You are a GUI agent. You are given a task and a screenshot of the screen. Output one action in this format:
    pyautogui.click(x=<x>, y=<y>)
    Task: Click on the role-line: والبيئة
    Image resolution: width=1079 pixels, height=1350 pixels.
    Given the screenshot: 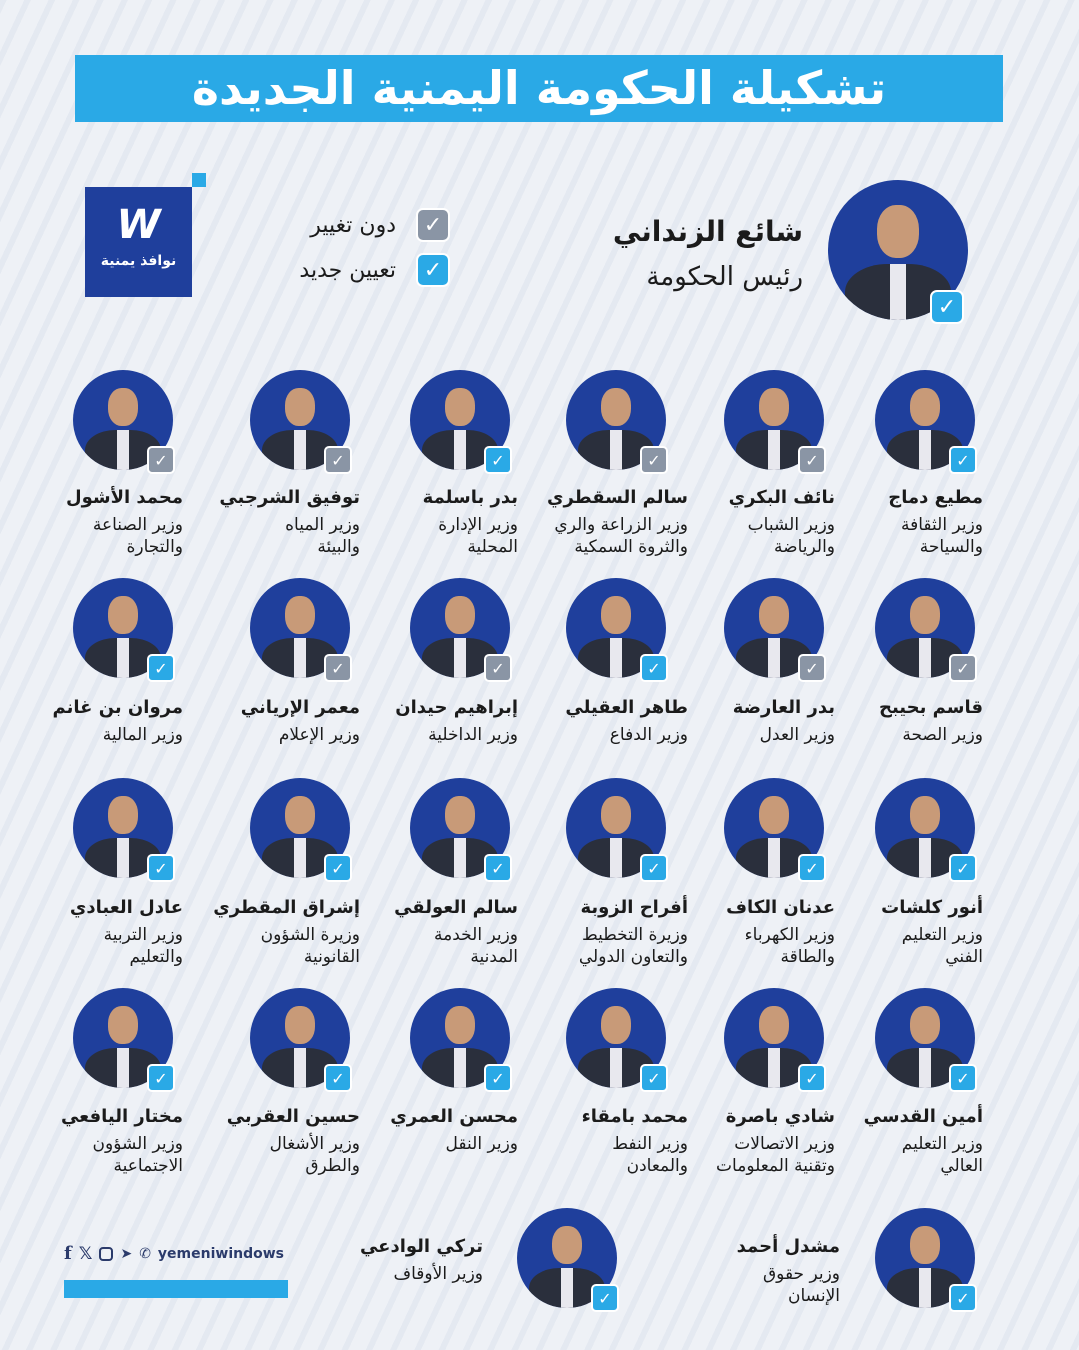 What is the action you would take?
    pyautogui.click(x=338, y=547)
    